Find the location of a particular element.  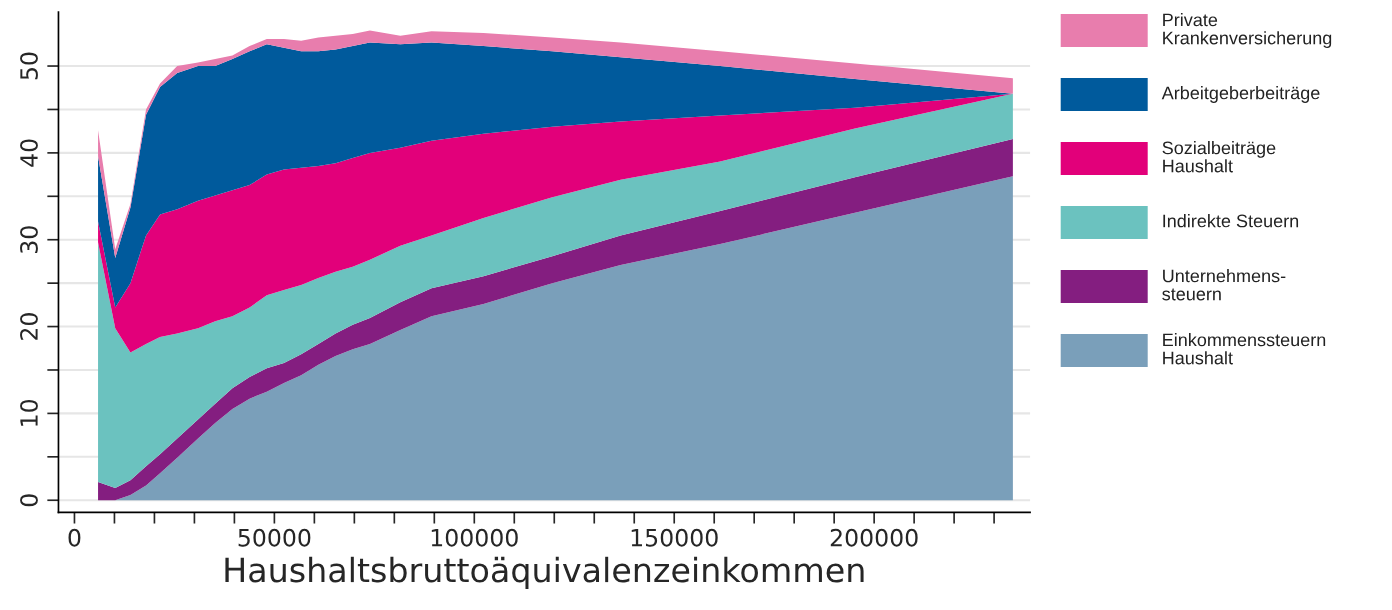

y-tick-label: 10 is located at coordinates (29, 412).